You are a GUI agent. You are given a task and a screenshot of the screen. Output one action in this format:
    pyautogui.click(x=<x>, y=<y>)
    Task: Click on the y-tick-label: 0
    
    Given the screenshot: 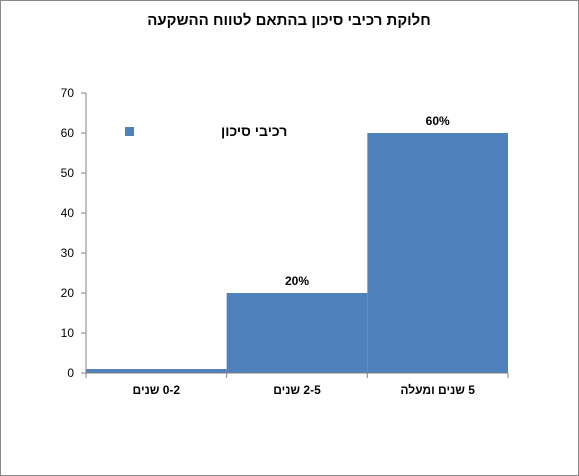 What is the action you would take?
    pyautogui.click(x=70, y=373)
    